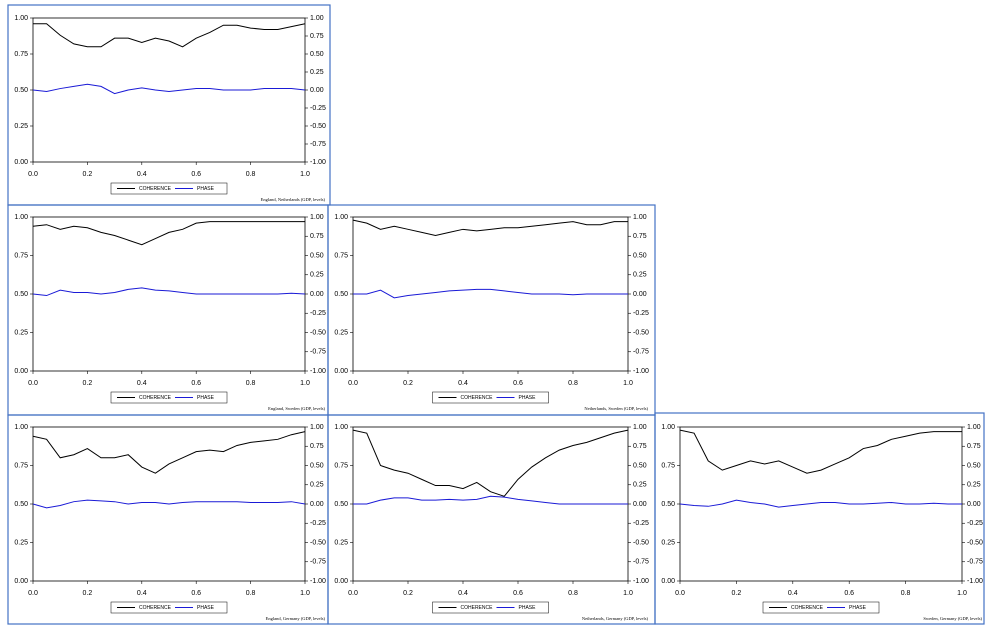 This screenshot has height=627, width=985. What do you see at coordinates (169, 90) in the screenshot?
I see `plot-frame` at bounding box center [169, 90].